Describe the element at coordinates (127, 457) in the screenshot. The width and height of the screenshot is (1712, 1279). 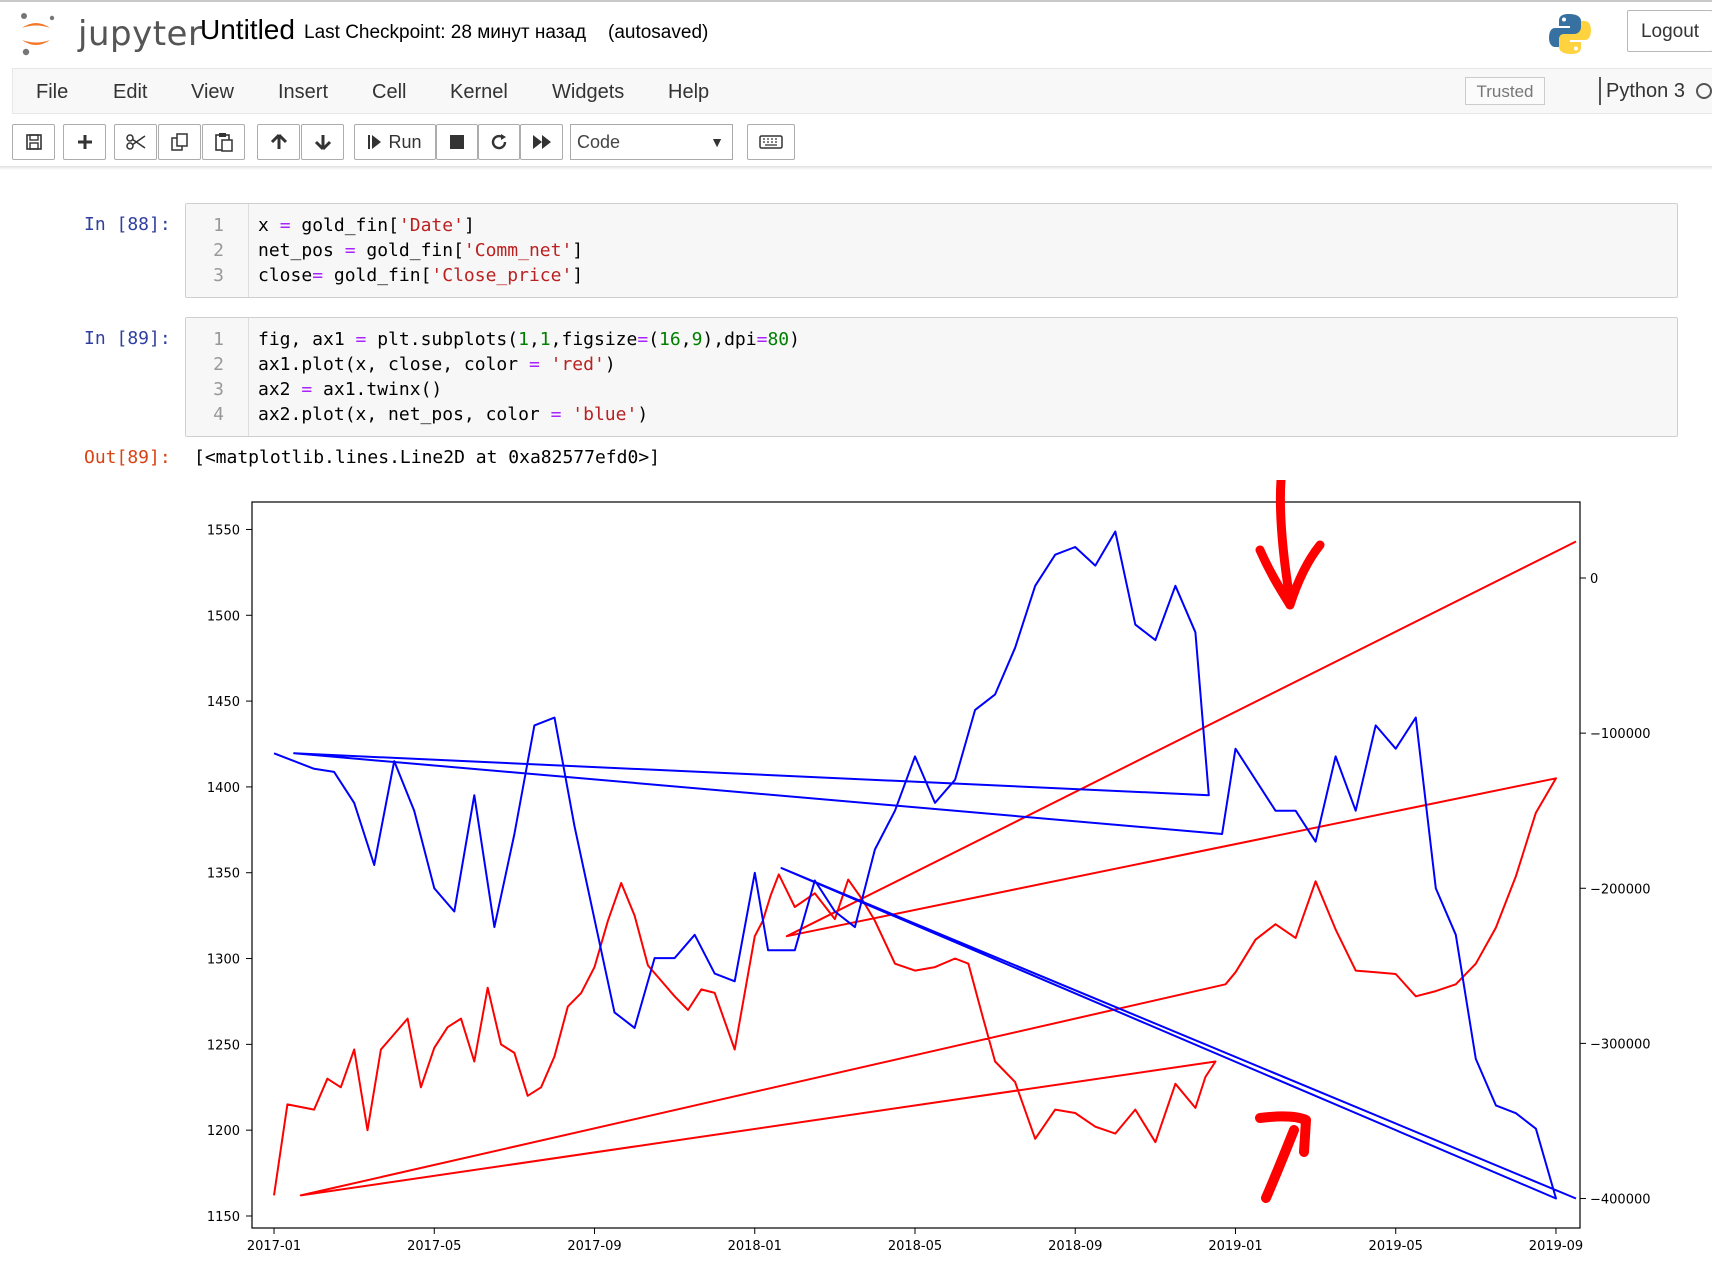
I see `output-prompt: Out[89]:` at that location.